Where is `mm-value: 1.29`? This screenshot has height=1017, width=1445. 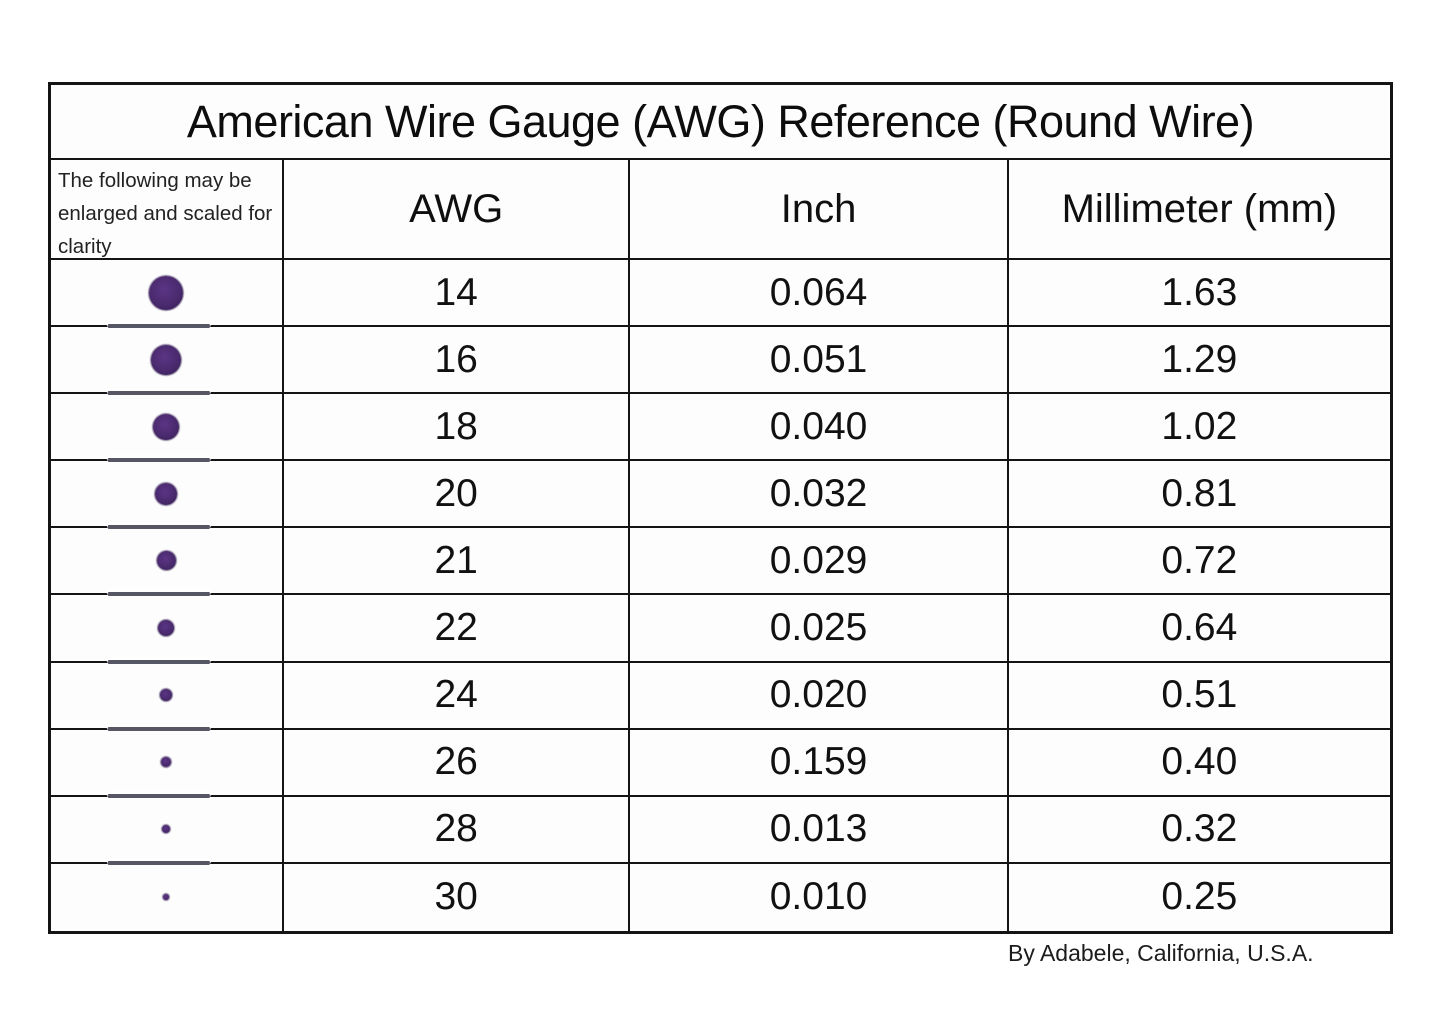
mm-value: 1.29 is located at coordinates (1199, 361).